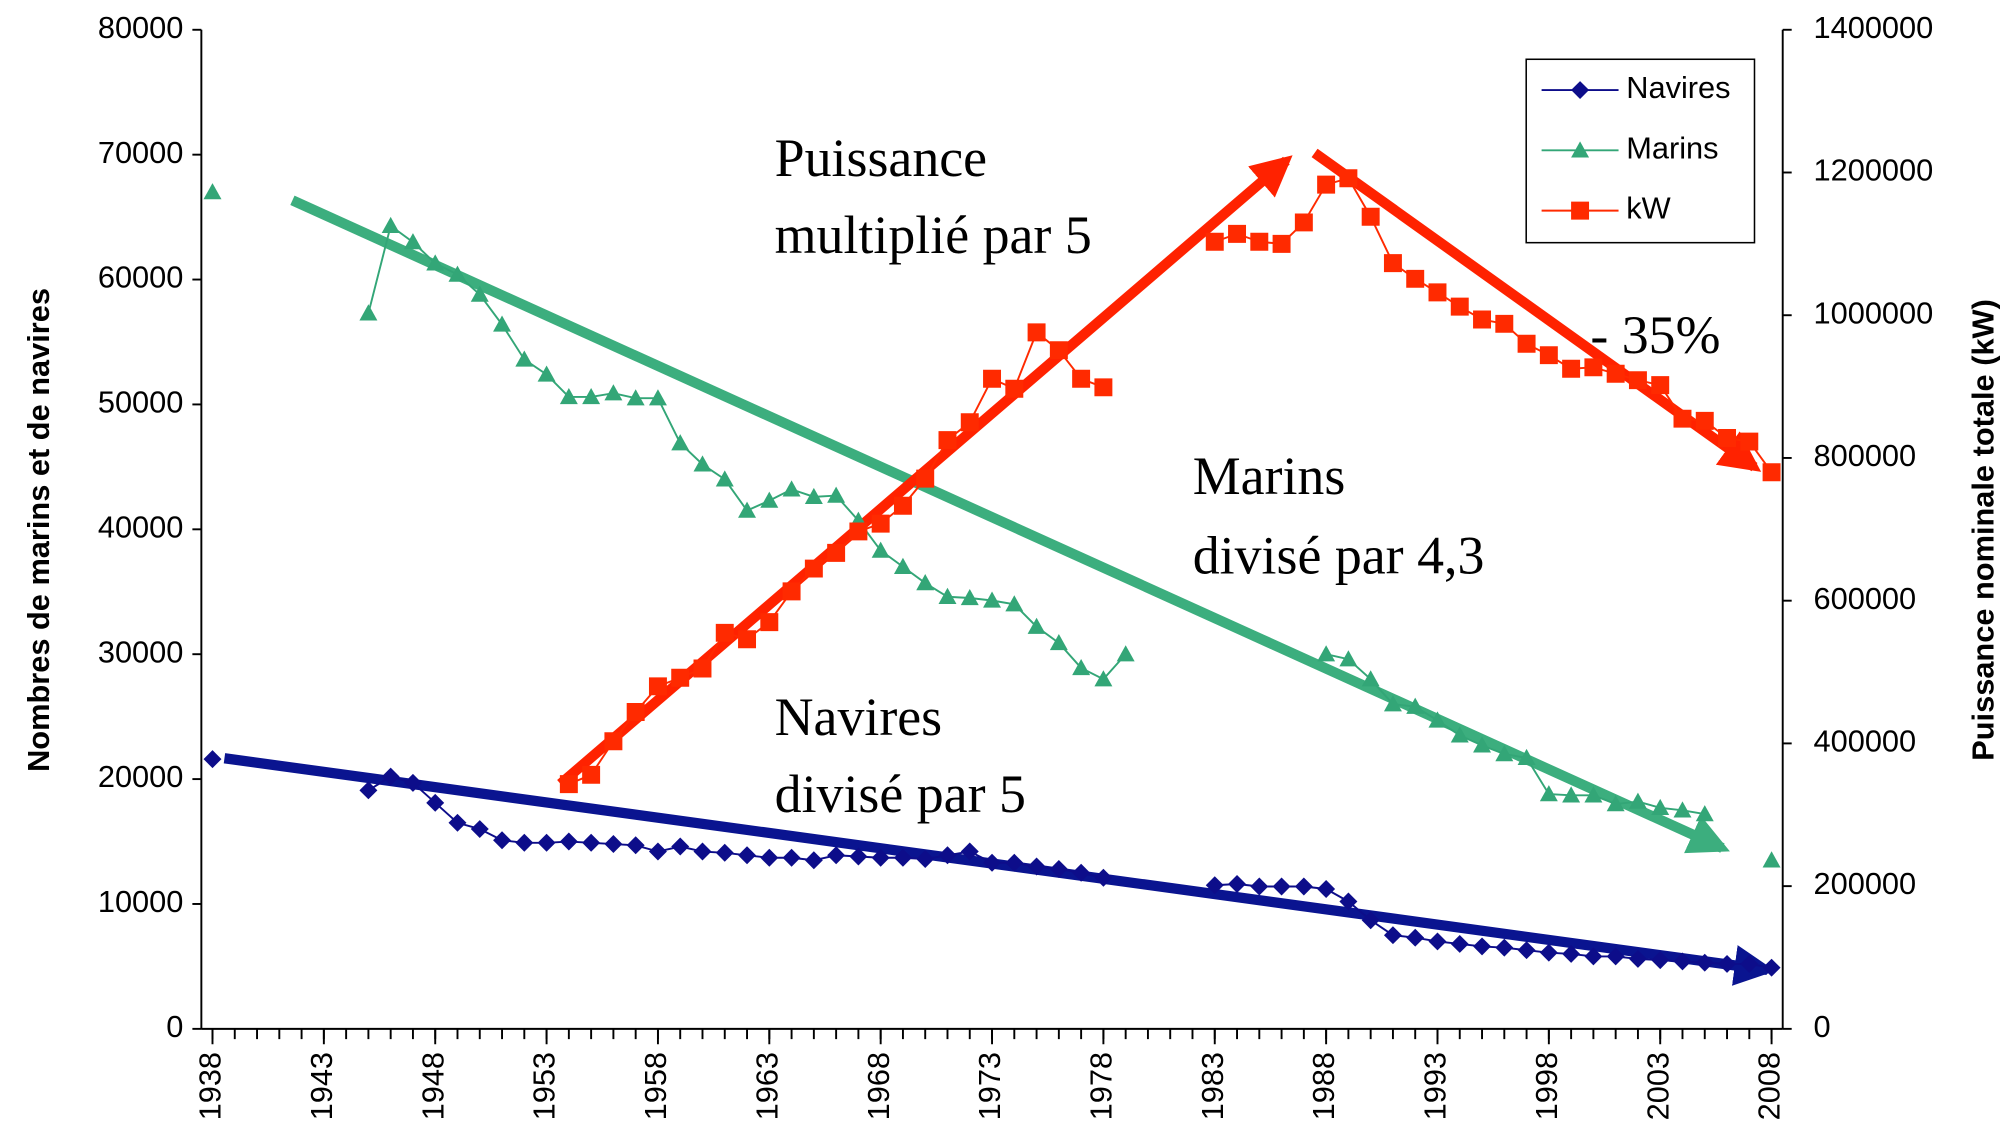  I want to click on y2-tick-label: 800000, so click(1864, 455).